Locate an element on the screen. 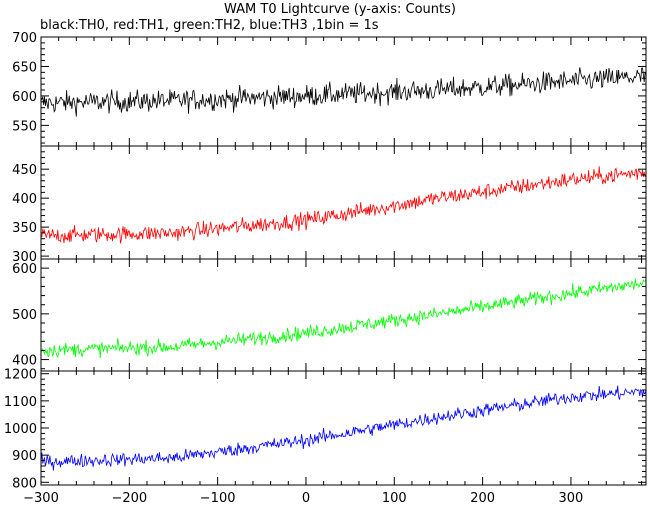 The image size is (650, 505). y-tick-label: 500 is located at coordinates (24, 315).